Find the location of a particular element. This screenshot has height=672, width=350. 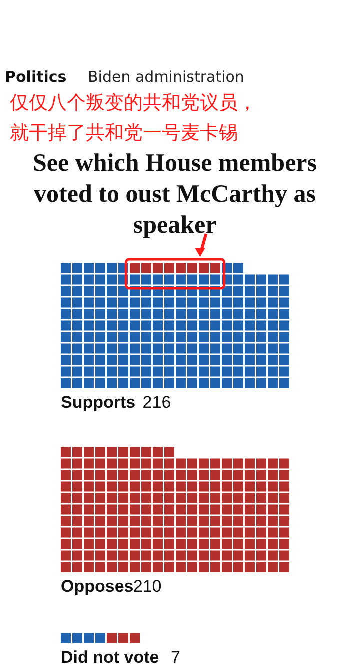

category-label: Supports is located at coordinates (98, 402).